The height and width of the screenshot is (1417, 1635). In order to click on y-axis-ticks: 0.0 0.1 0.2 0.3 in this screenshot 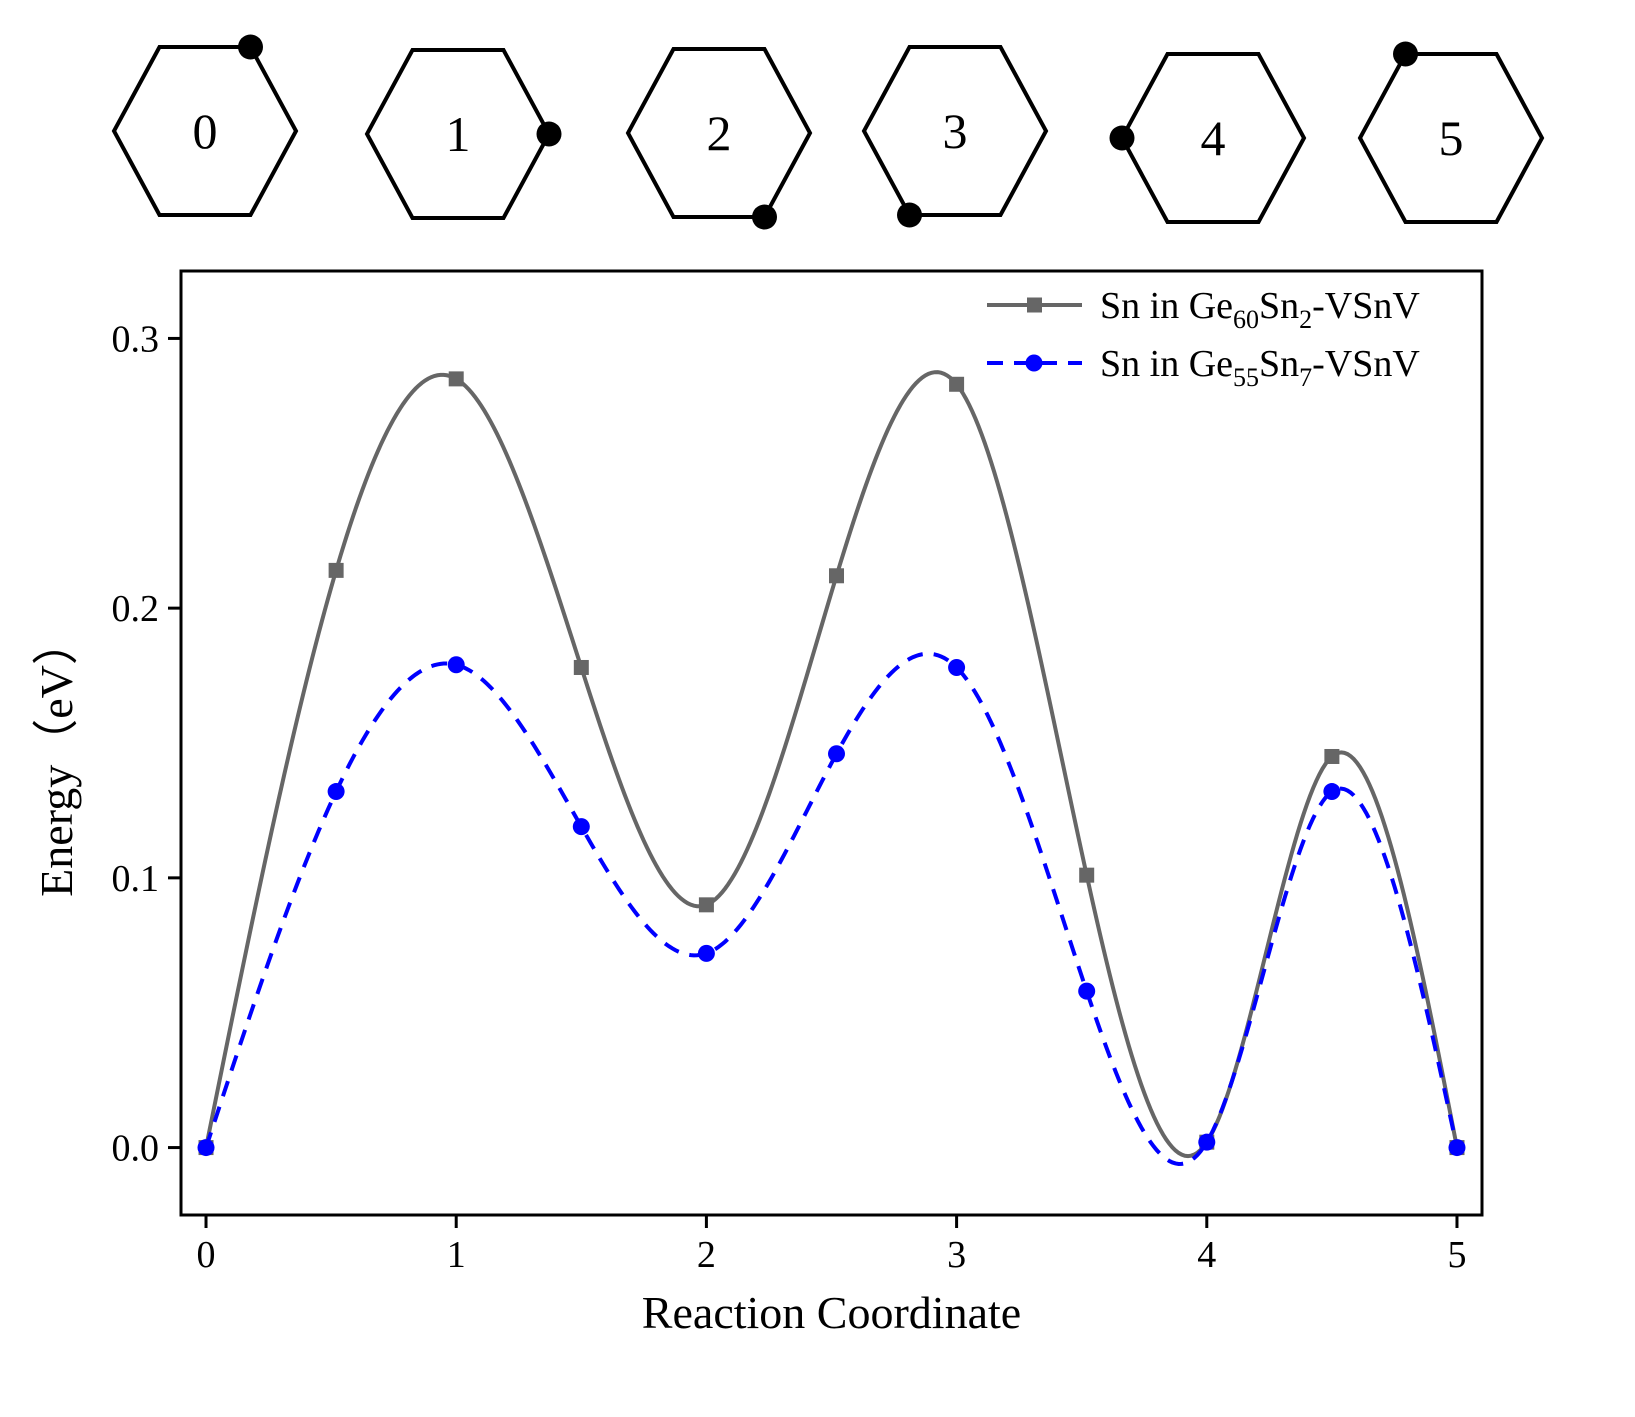, I will do `click(146, 744)`.